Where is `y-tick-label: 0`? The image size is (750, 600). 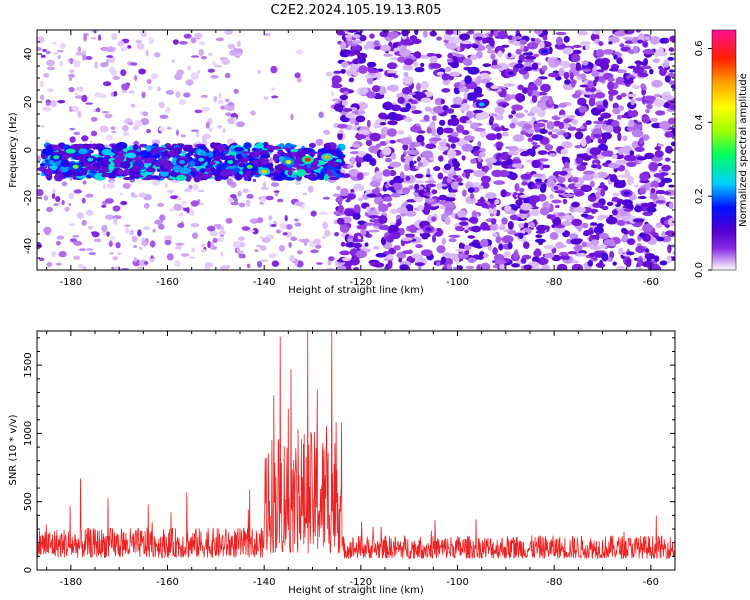 y-tick-label: 0 is located at coordinates (28, 570).